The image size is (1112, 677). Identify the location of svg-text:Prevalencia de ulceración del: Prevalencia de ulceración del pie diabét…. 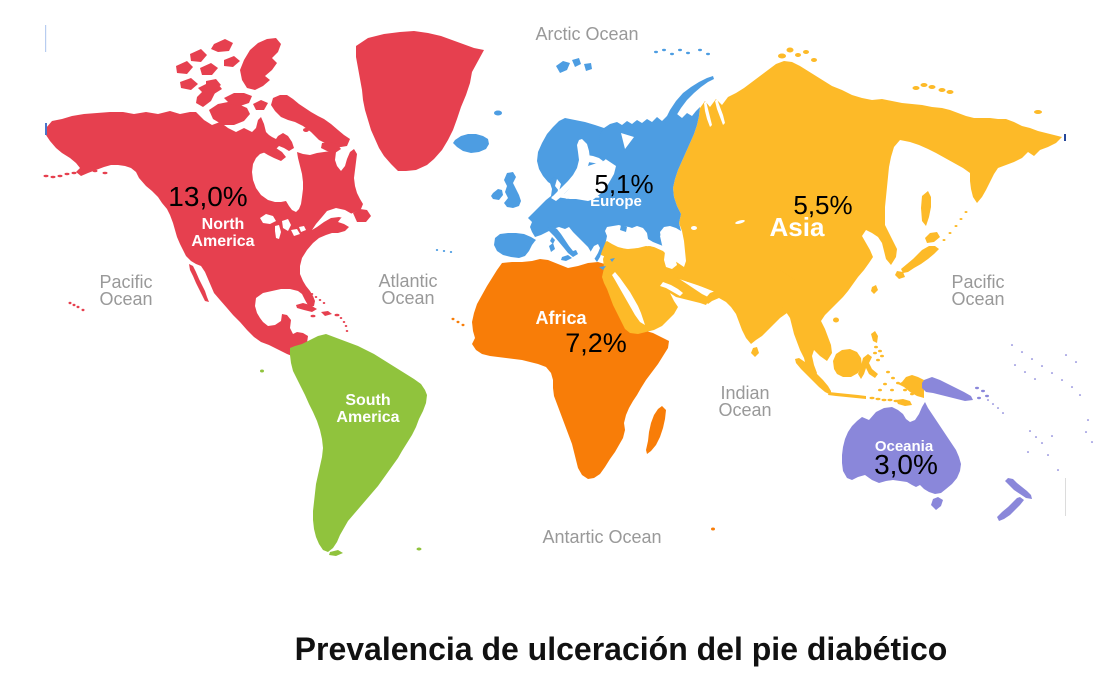
(621, 649).